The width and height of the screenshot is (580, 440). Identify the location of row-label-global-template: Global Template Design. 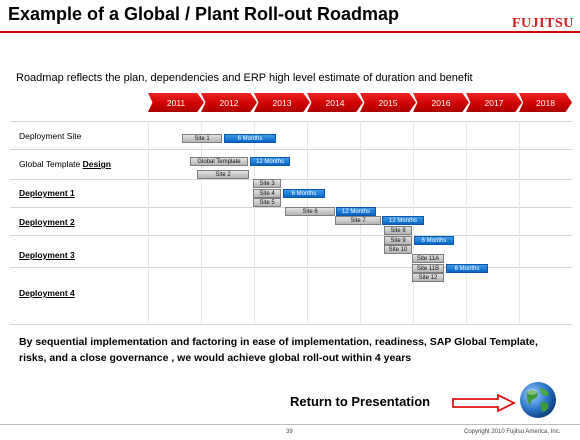
(65, 164).